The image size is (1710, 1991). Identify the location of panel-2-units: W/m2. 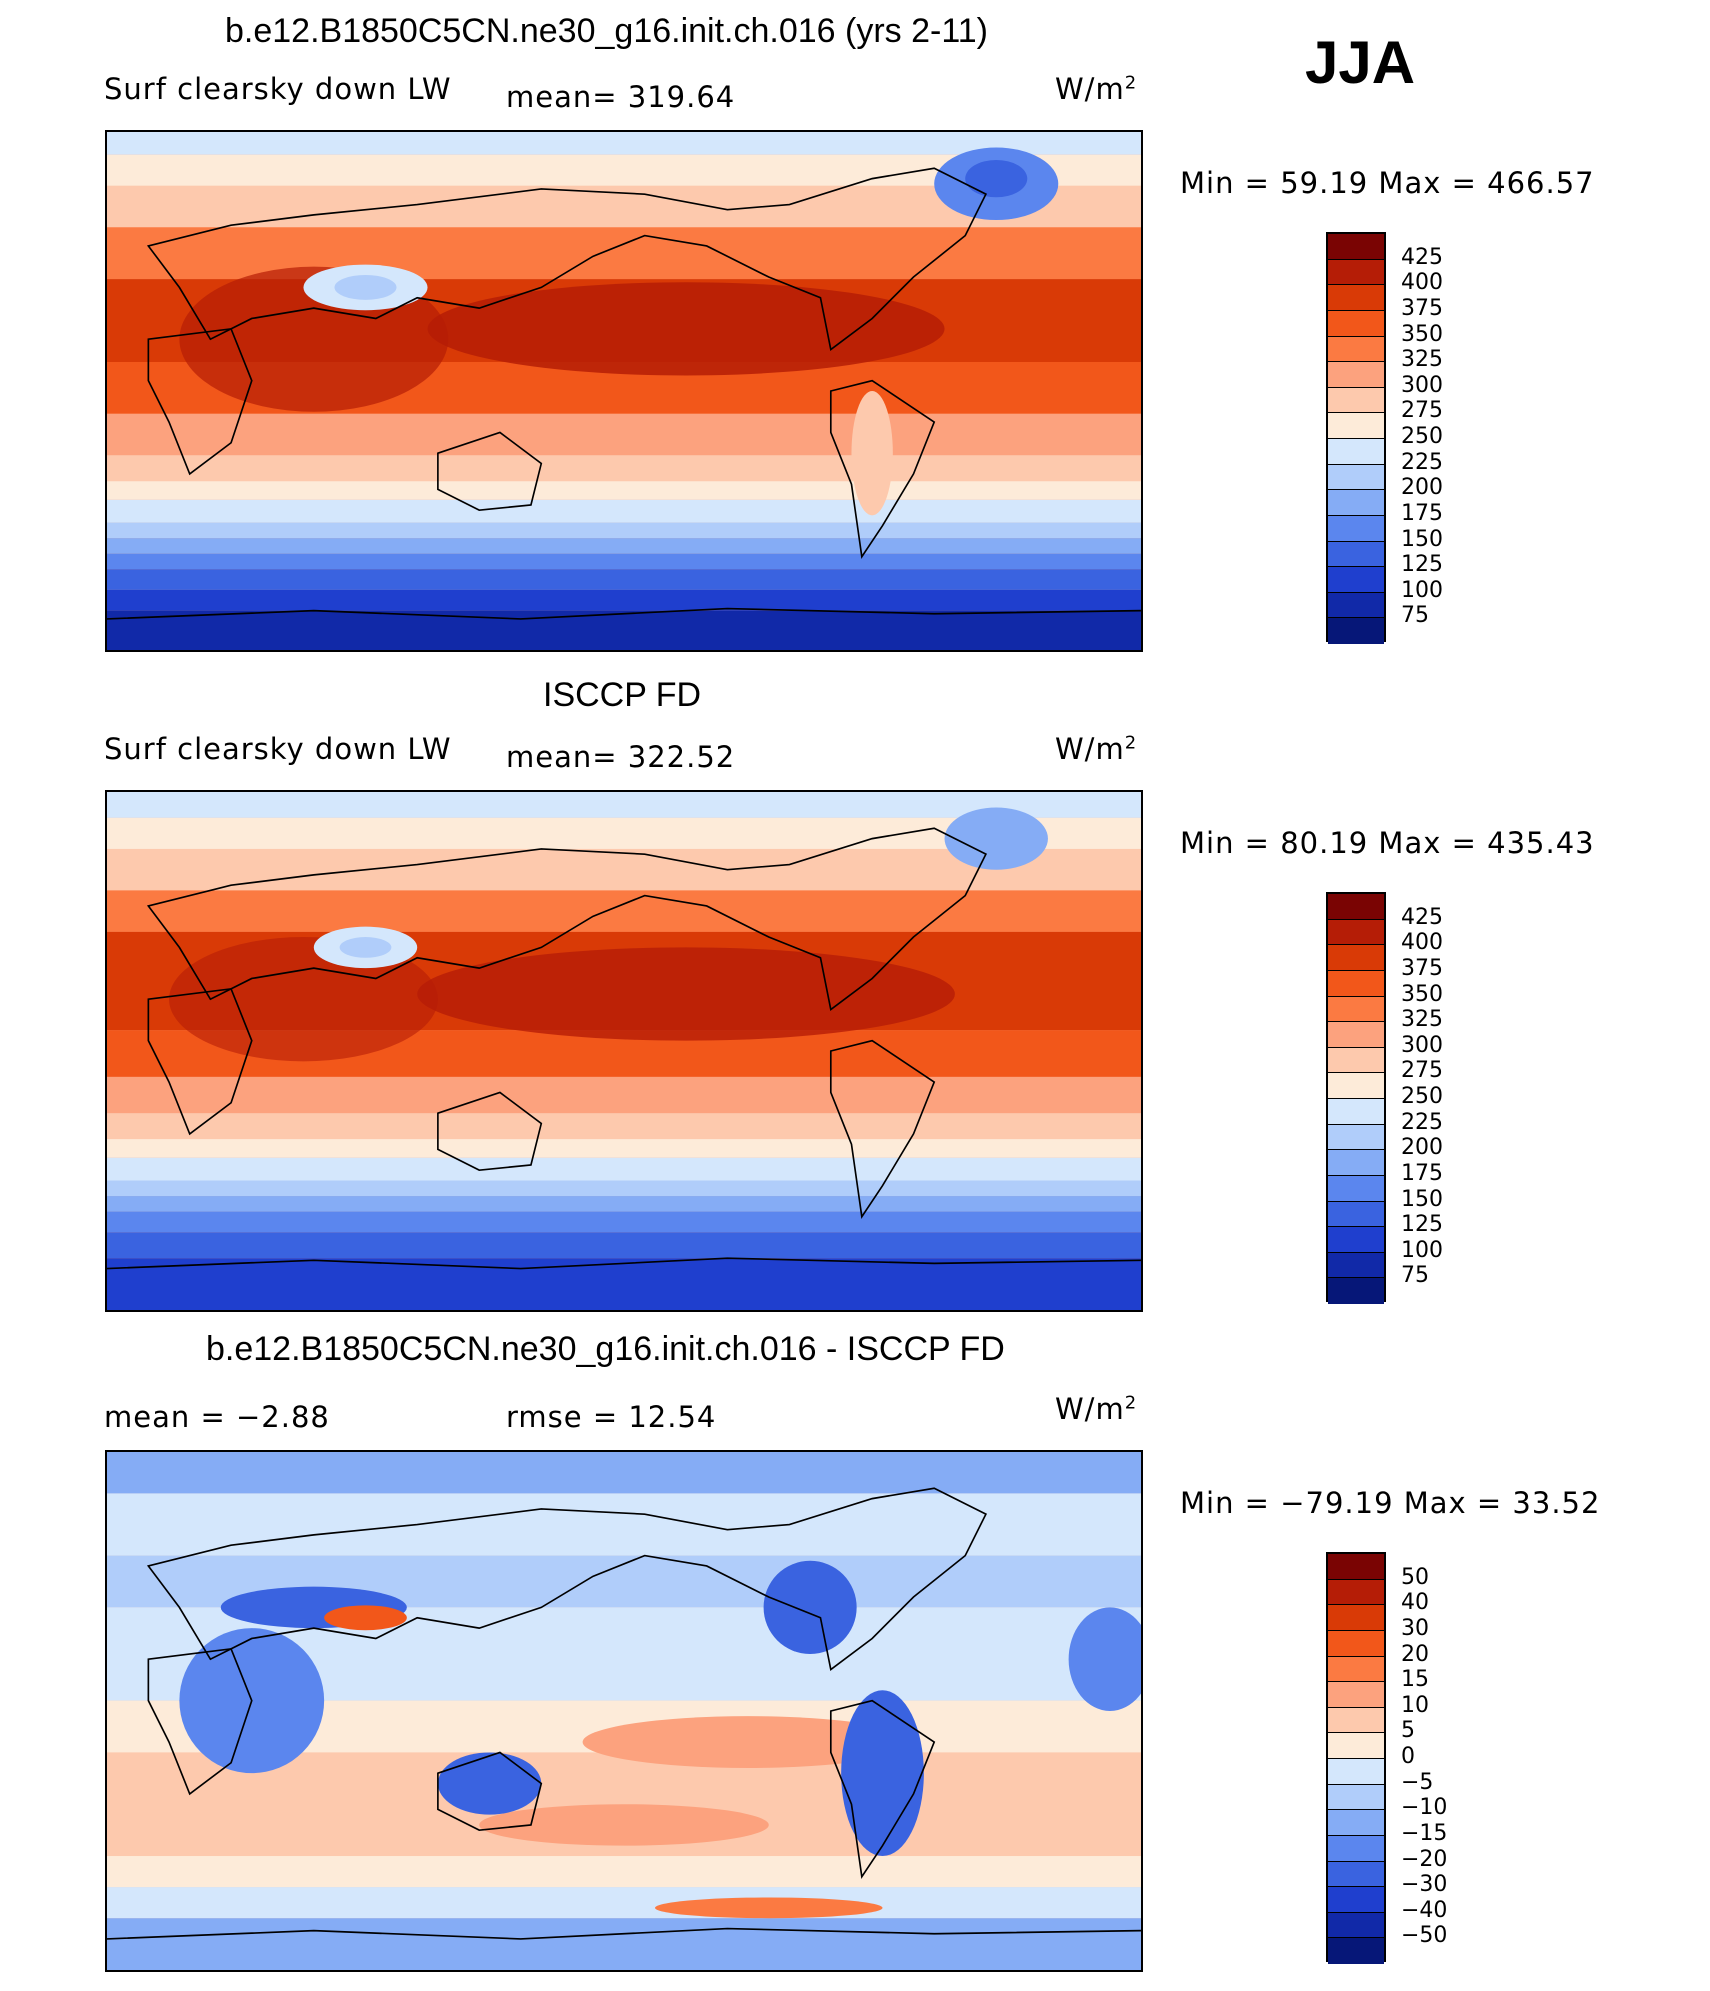
(1096, 749).